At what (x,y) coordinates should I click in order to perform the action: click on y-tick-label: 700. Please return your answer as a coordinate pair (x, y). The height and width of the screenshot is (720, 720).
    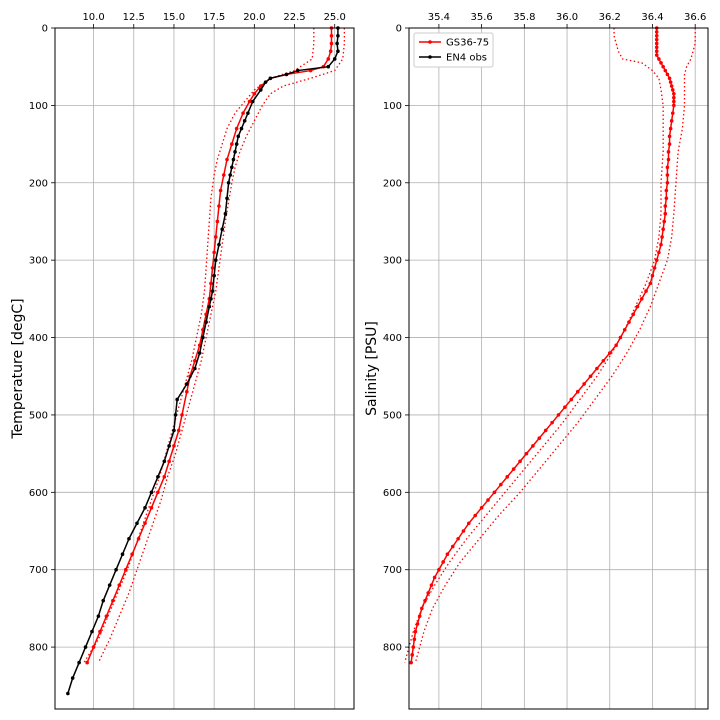
    Looking at the image, I should click on (38, 570).